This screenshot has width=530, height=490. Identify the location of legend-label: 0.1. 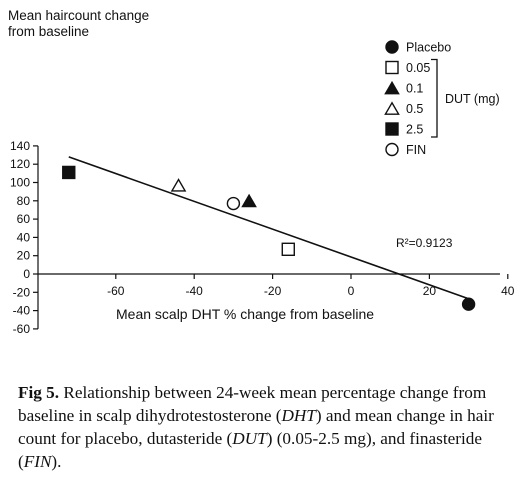
(414, 89).